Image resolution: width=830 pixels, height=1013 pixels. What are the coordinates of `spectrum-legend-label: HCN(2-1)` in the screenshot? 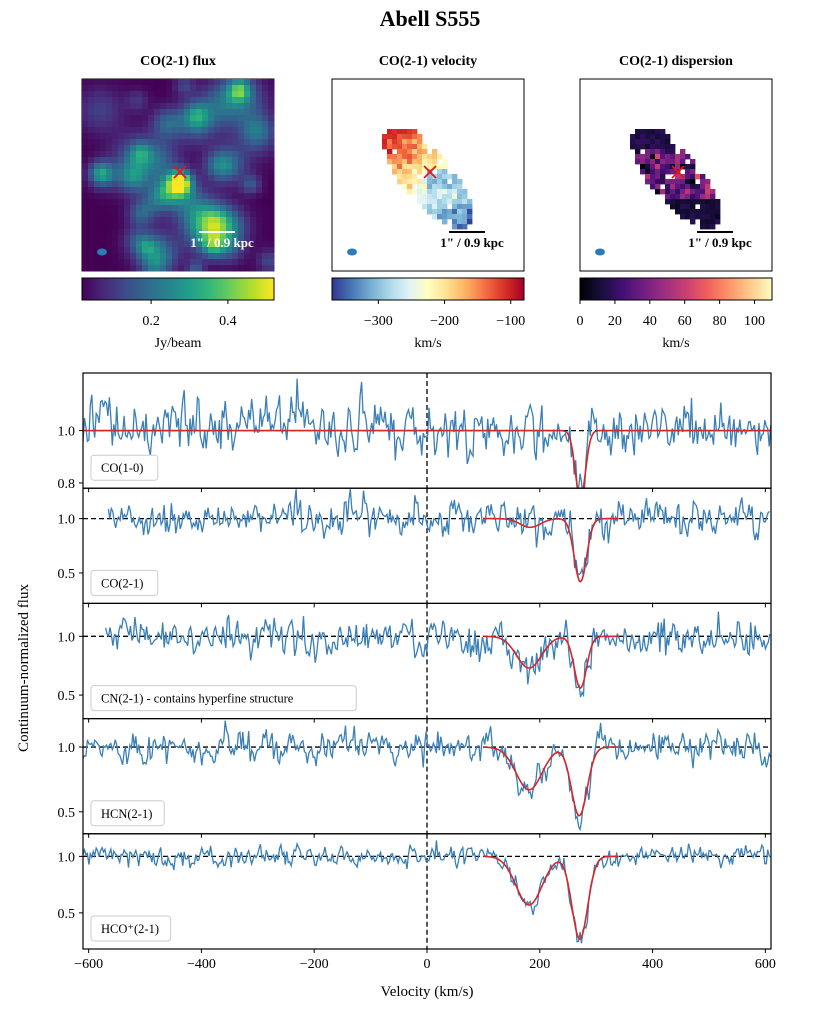 It's located at (126, 814).